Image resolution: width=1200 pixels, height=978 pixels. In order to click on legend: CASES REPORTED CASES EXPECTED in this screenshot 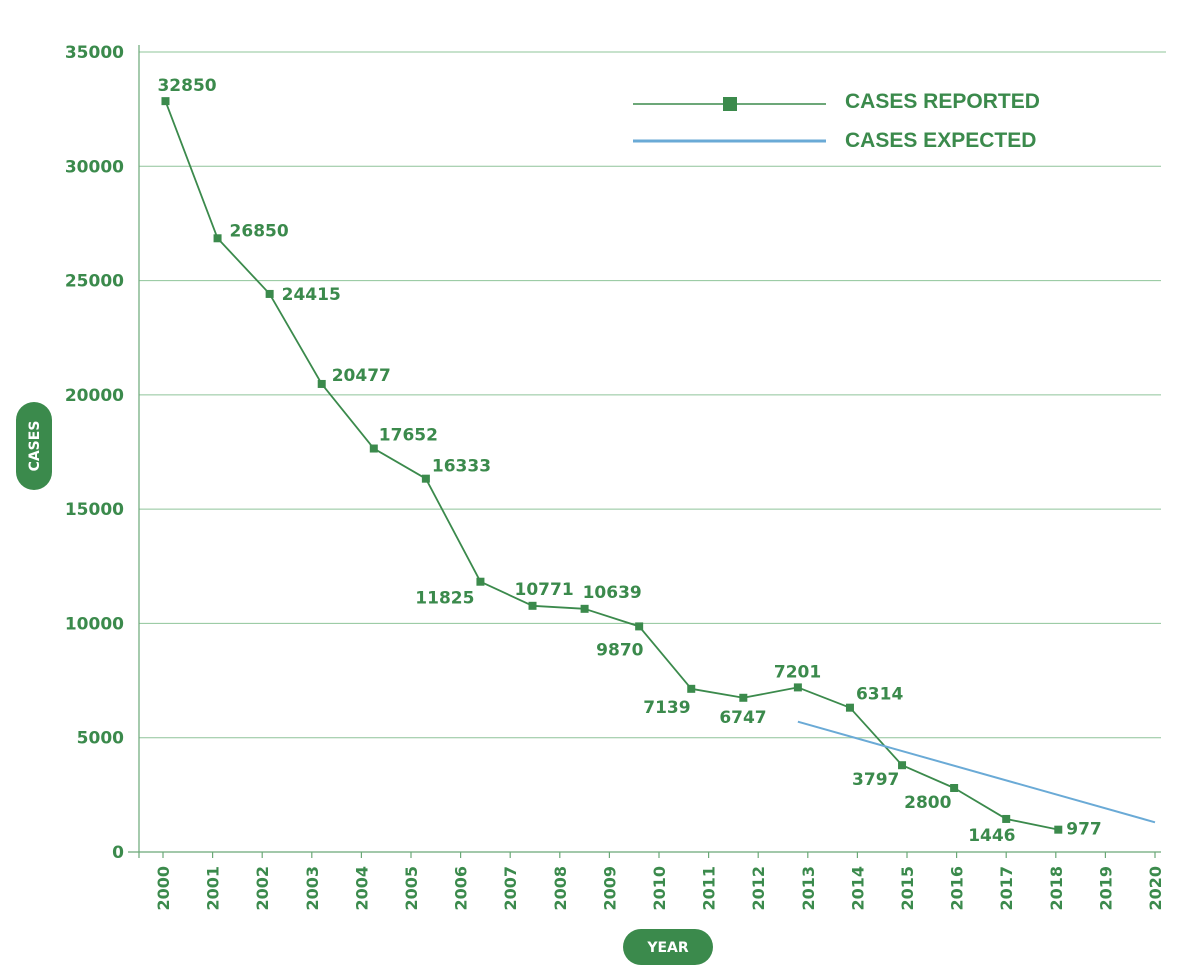, I will do `click(836, 121)`.